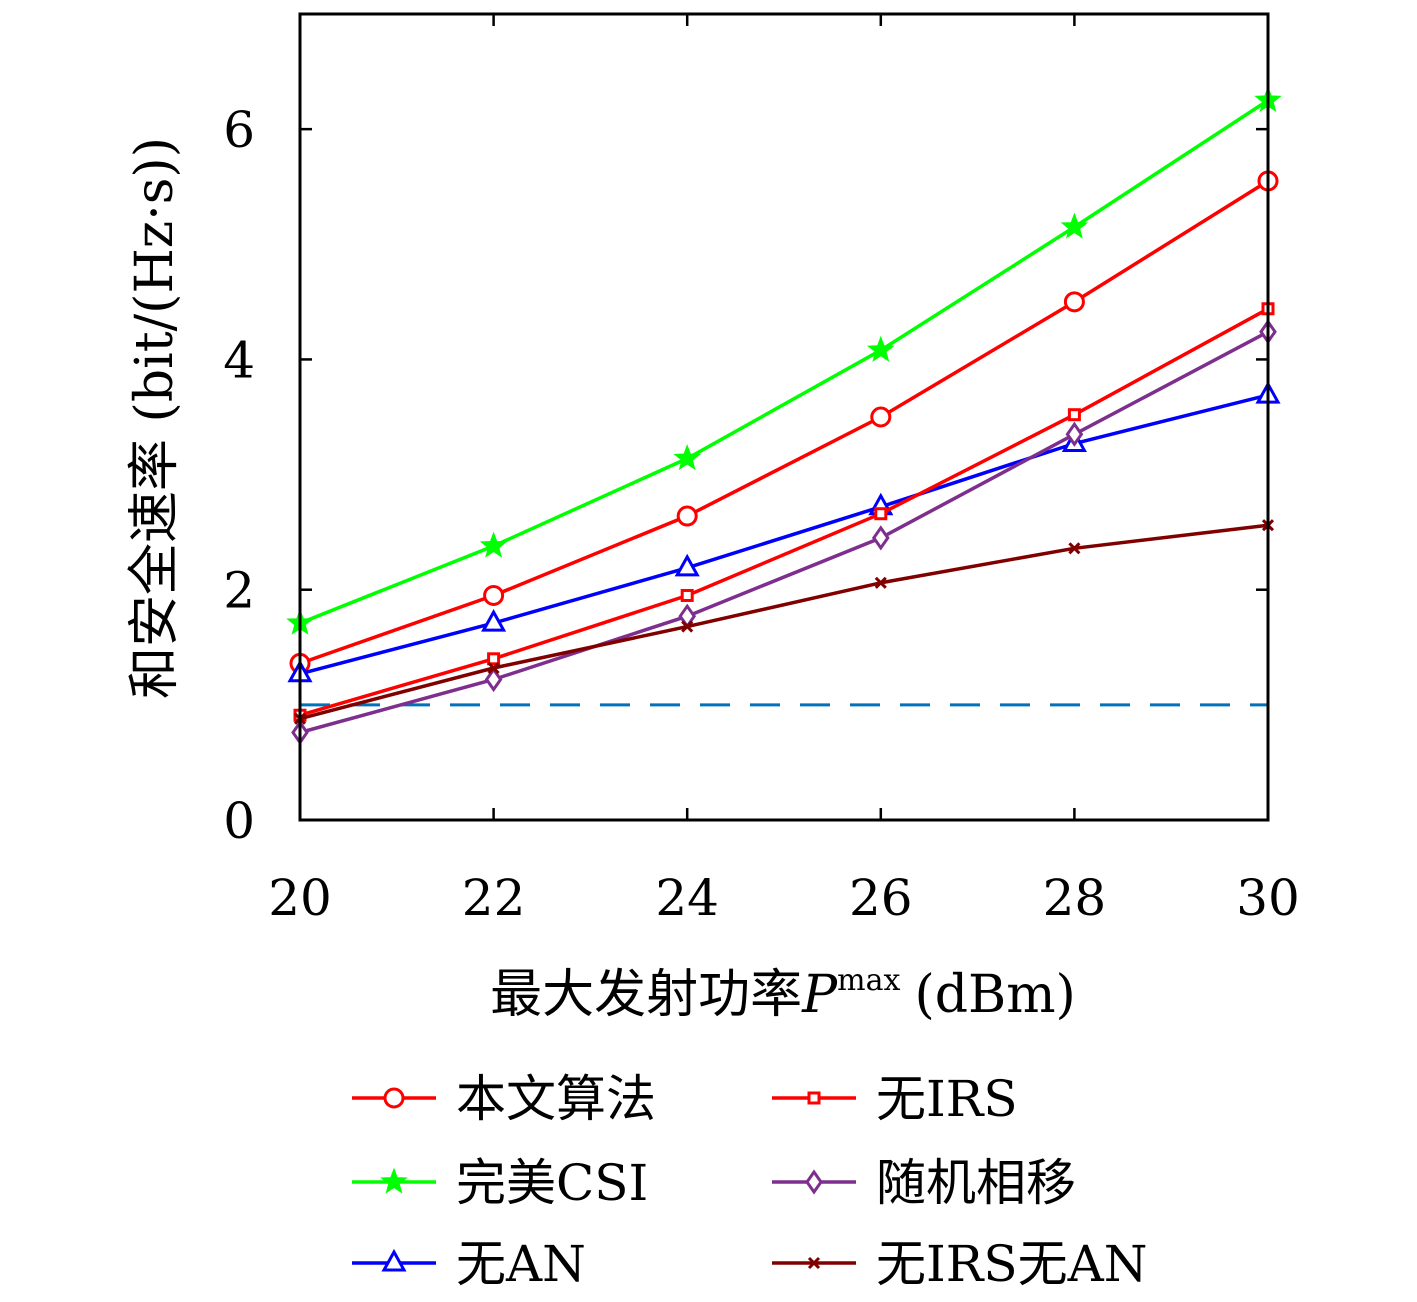 This screenshot has width=1417, height=1302. What do you see at coordinates (687, 898) in the screenshot?
I see `x-tick-label: 24` at bounding box center [687, 898].